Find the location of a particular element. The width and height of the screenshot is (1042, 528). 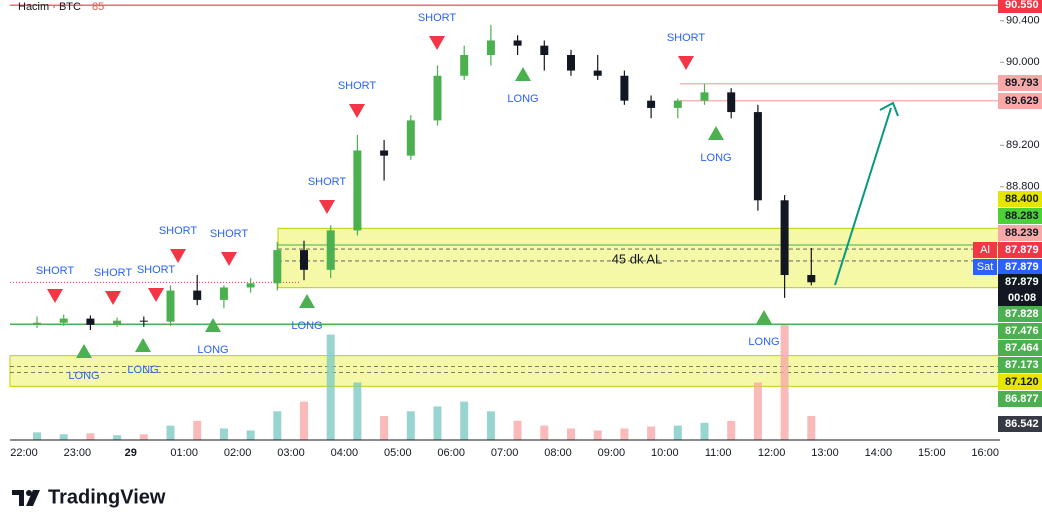

price-label: 87.173 is located at coordinates (1022, 365).